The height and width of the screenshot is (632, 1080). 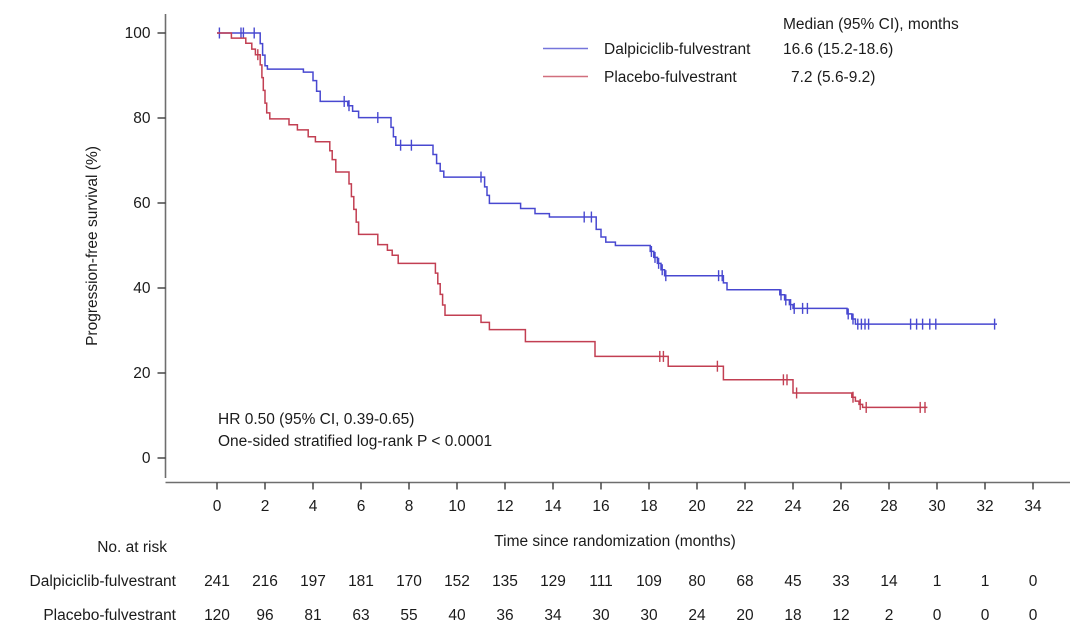 I want to click on legend-entry-label: Placebo-fulvestrant, so click(x=670, y=77).